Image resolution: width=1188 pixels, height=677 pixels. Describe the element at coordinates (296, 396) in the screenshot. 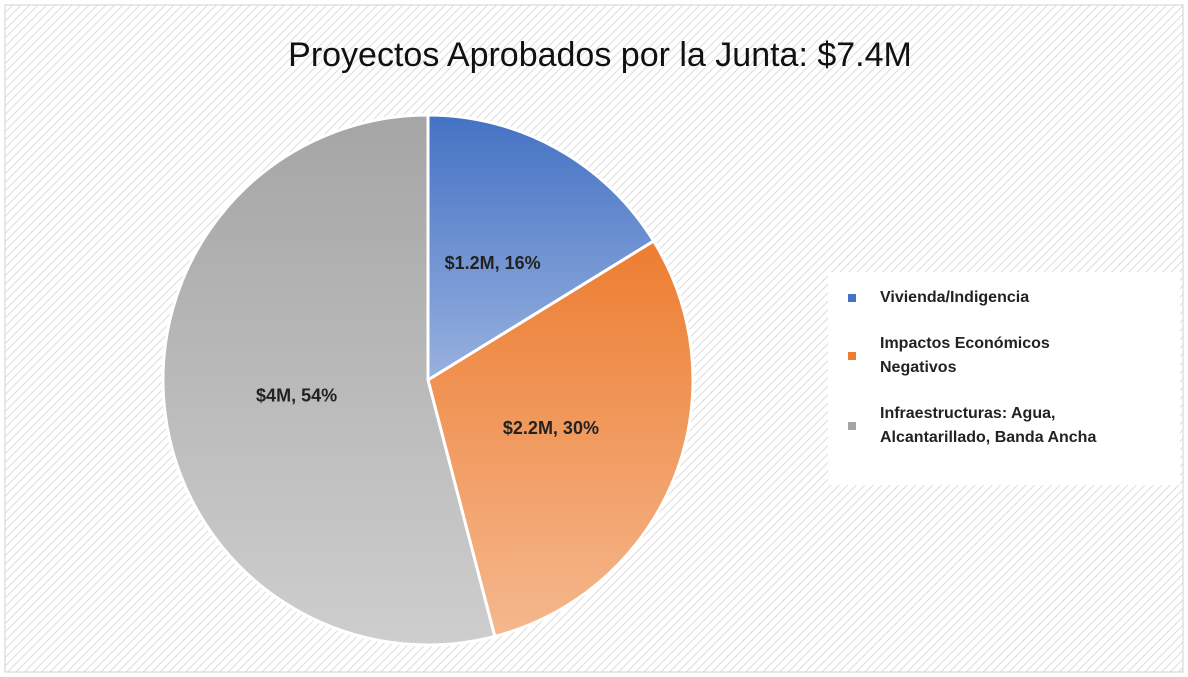

I see `data-label: $4M, 54%` at that location.